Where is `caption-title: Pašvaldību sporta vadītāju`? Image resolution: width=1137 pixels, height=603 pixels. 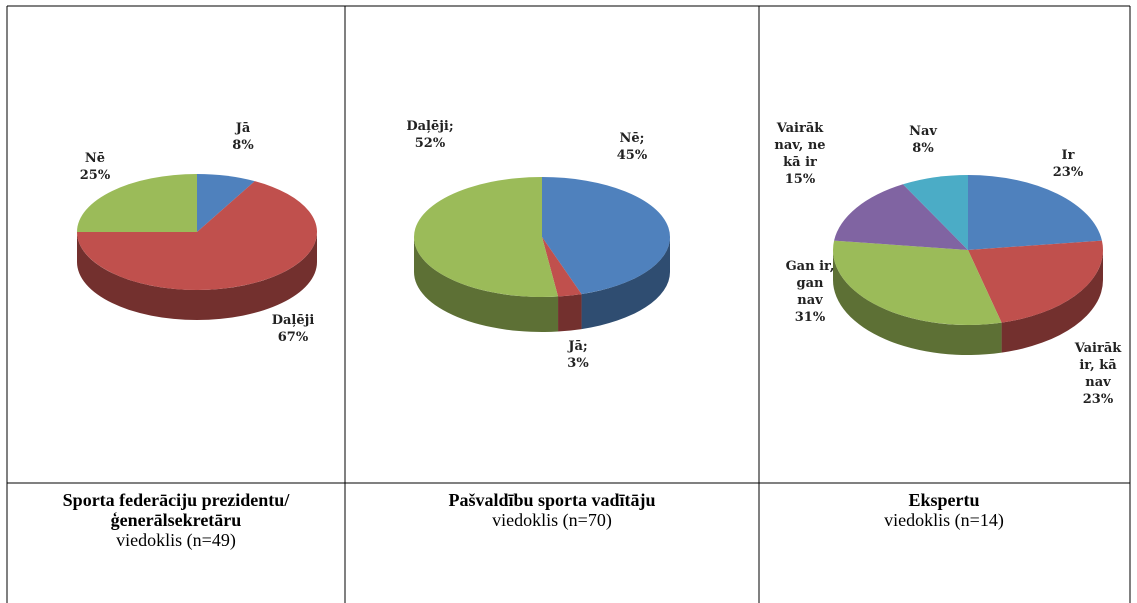 caption-title: Pašvaldību sporta vadītāju is located at coordinates (552, 500).